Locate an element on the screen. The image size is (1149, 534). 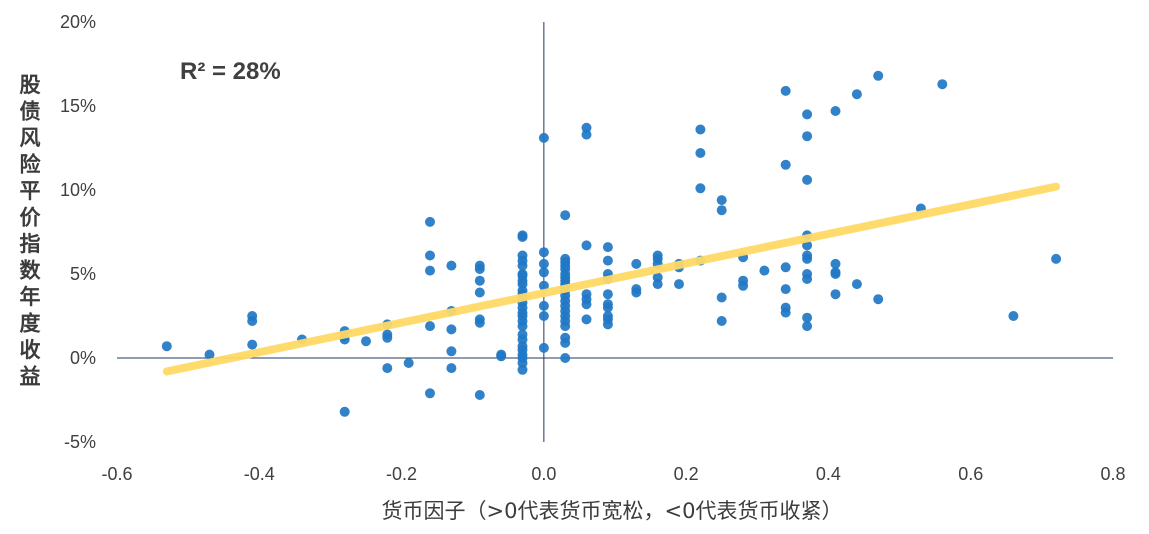
y-axis-title-text: 股债风险平价指数年度收益 is located at coordinates (31, 231).